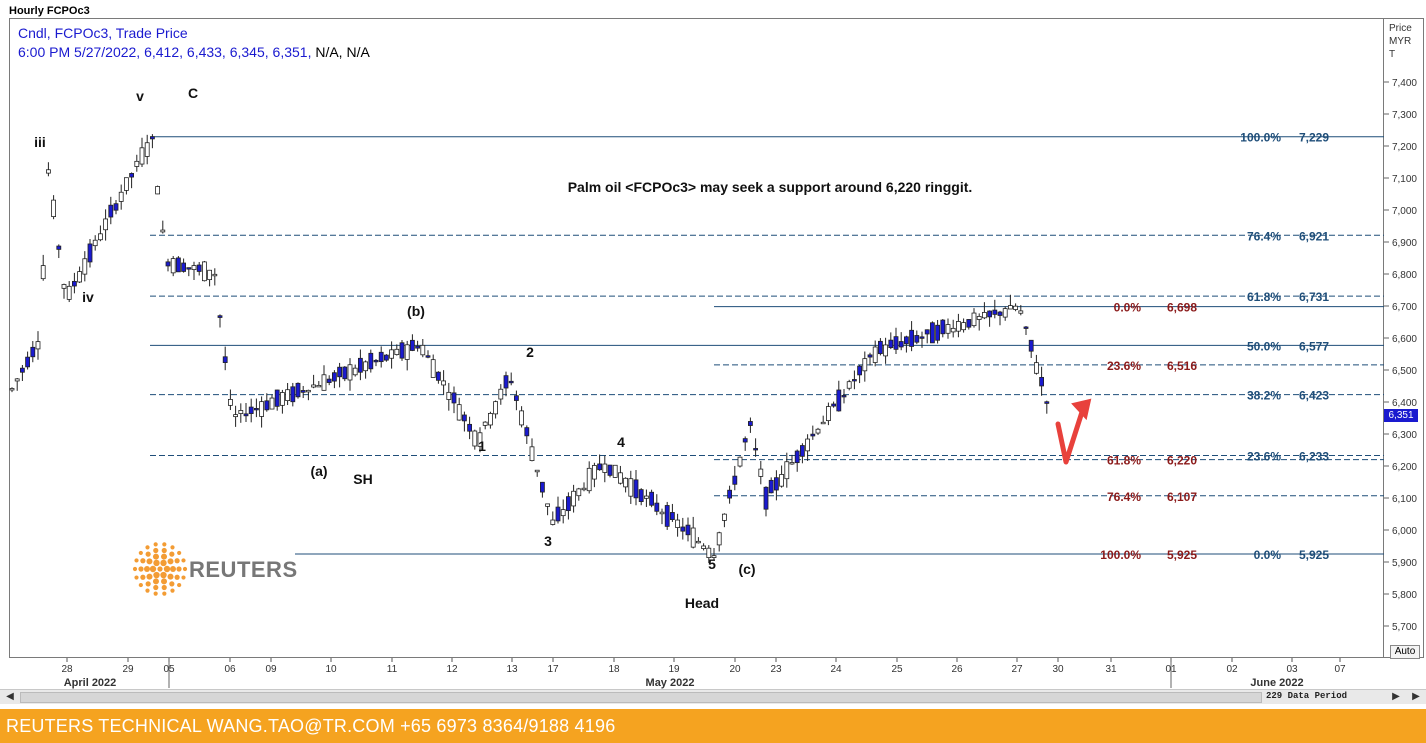  I want to click on window-title: Hourly FCPOc3, so click(49, 11).